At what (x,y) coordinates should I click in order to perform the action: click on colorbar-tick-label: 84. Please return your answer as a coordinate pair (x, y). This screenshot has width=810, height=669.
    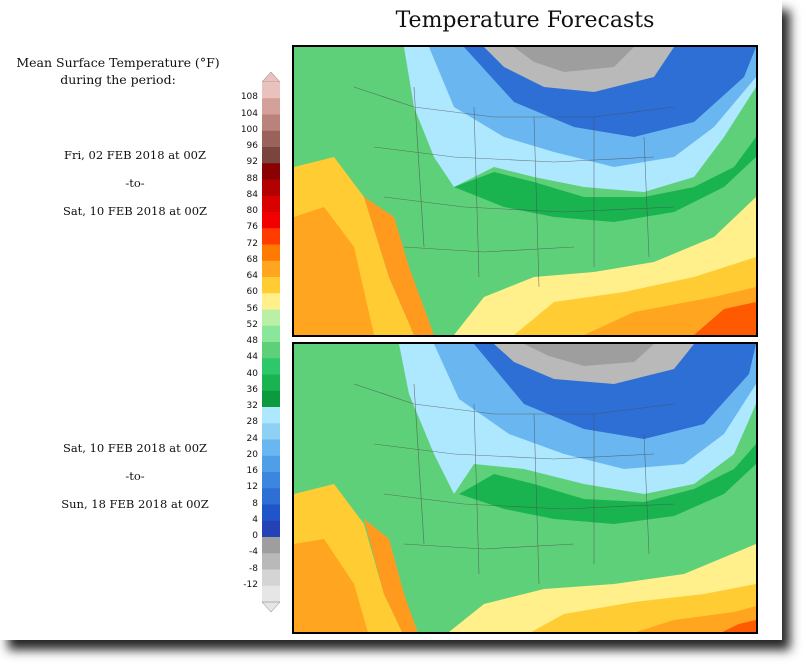
    Looking at the image, I should click on (252, 194).